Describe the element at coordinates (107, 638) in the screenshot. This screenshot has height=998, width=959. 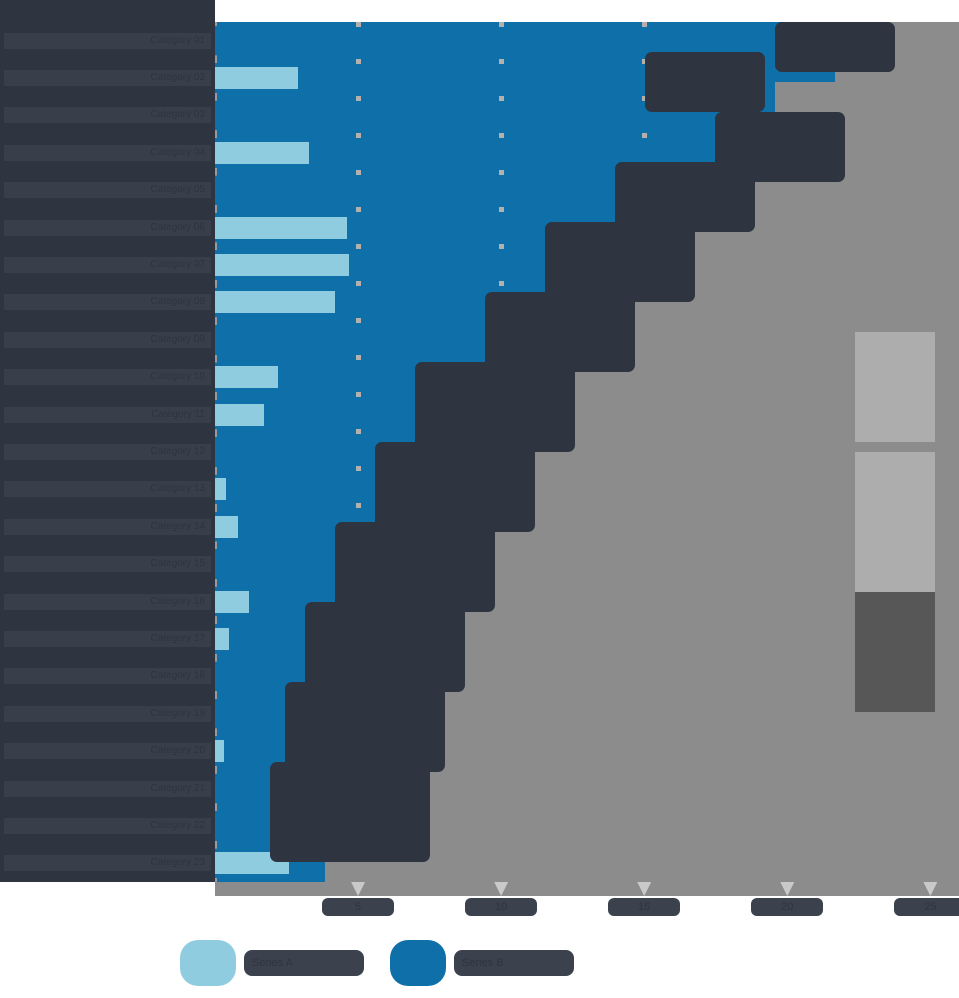
I see `category-label: Category 17` at that location.